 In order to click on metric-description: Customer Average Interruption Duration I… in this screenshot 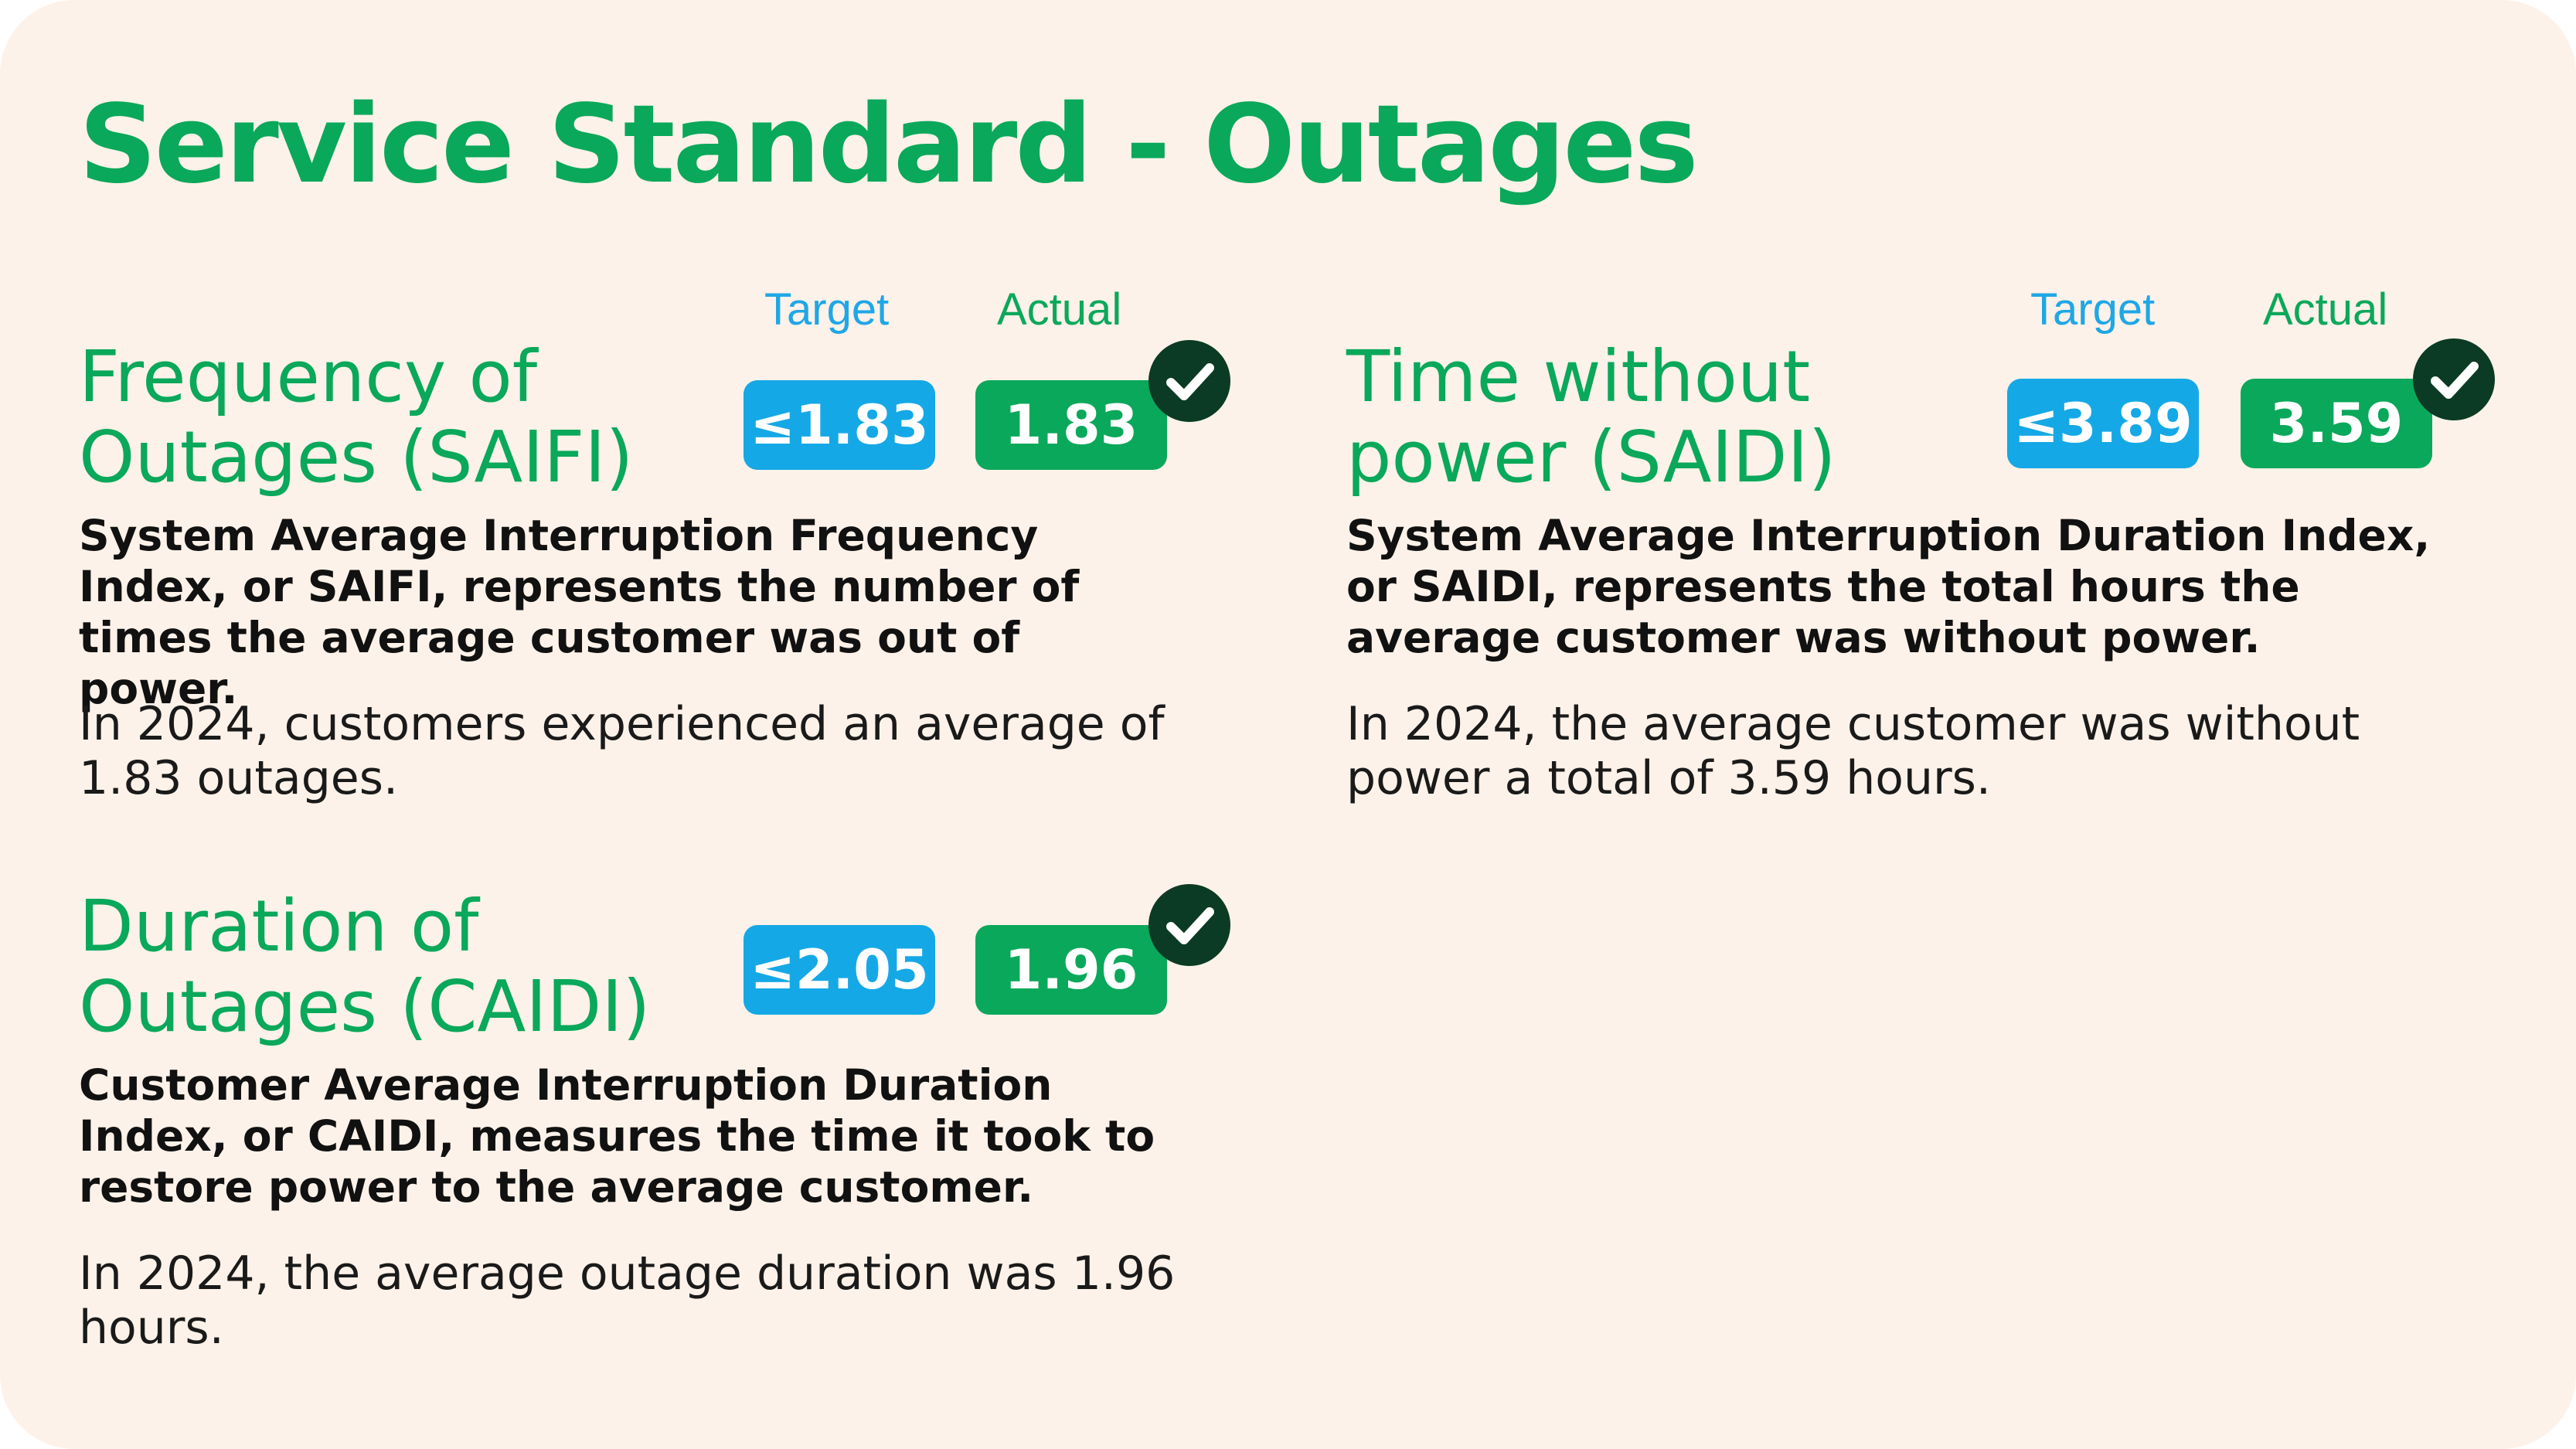, I will do `click(617, 1136)`.